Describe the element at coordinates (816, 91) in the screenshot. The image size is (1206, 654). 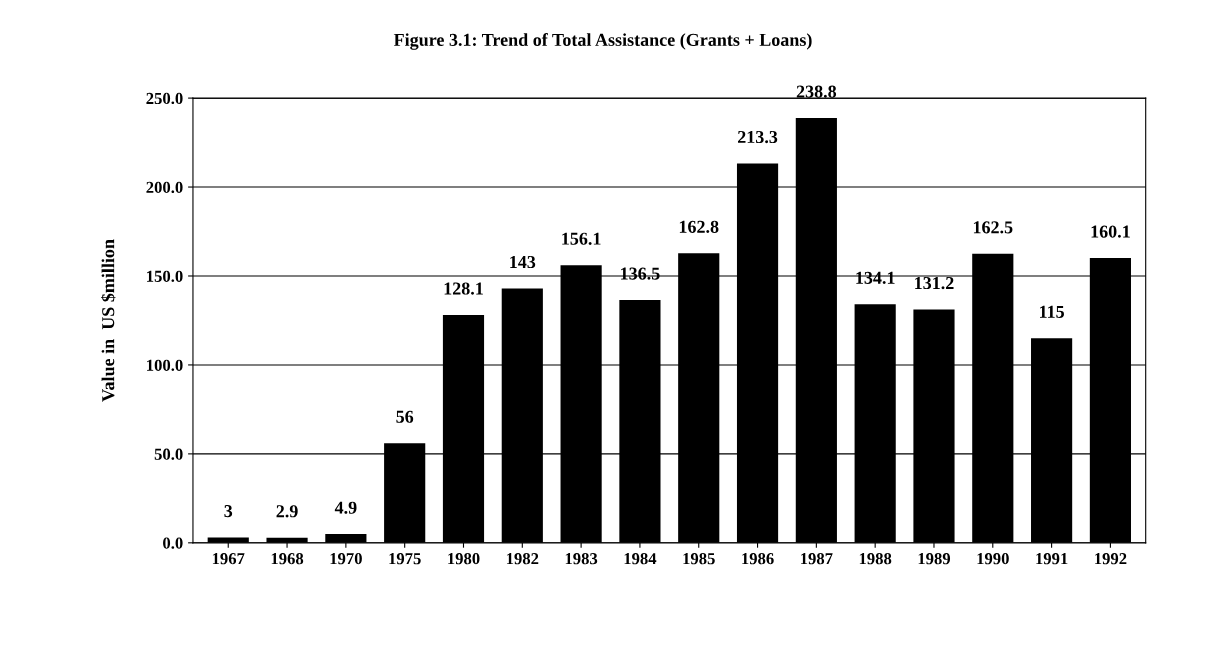
I see `data-label: 238.8` at that location.